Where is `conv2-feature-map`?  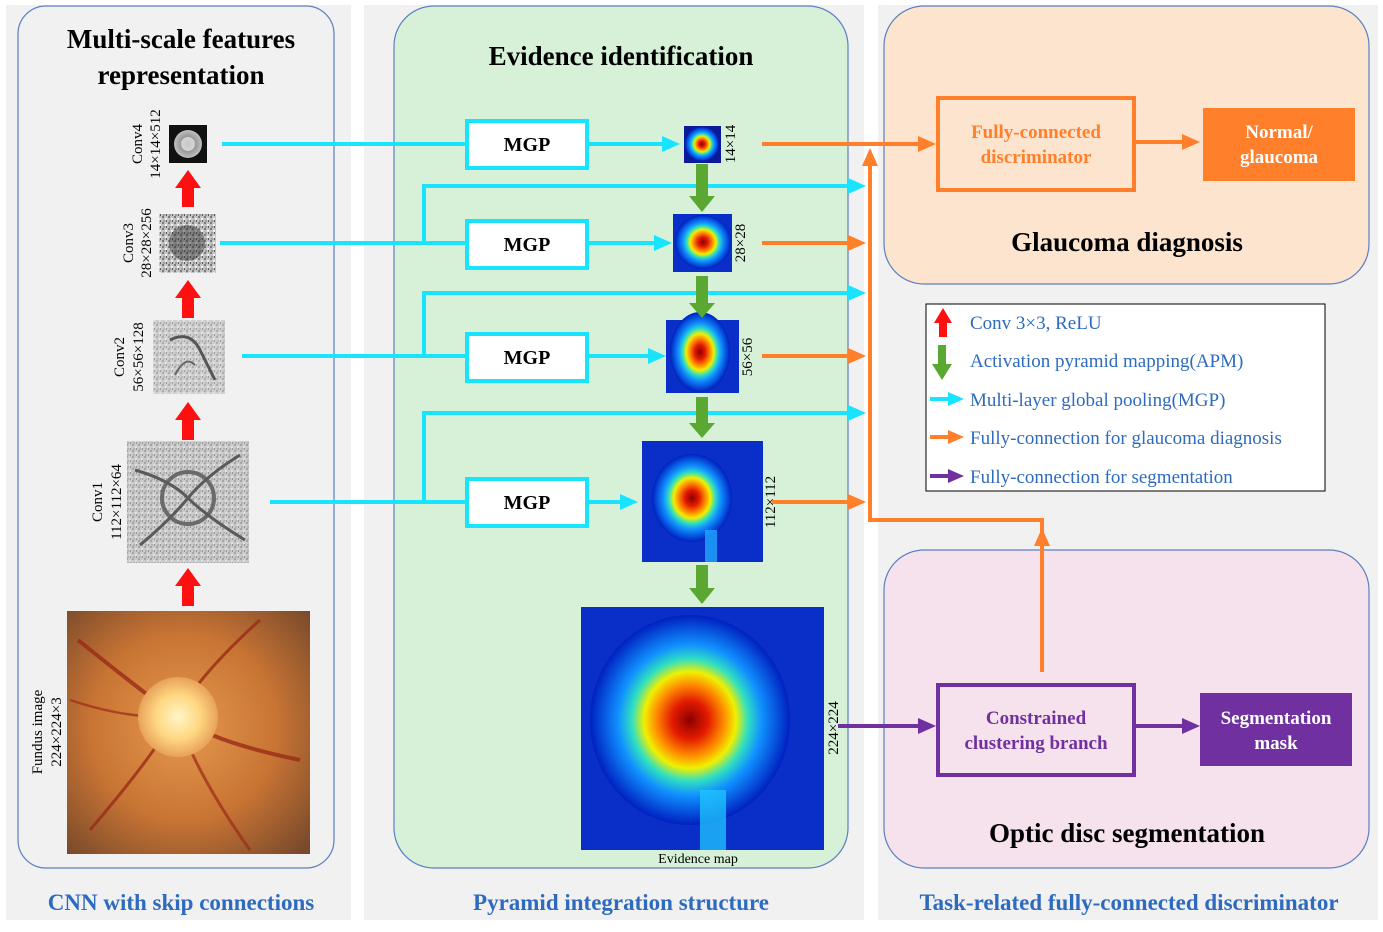 conv2-feature-map is located at coordinates (189, 357).